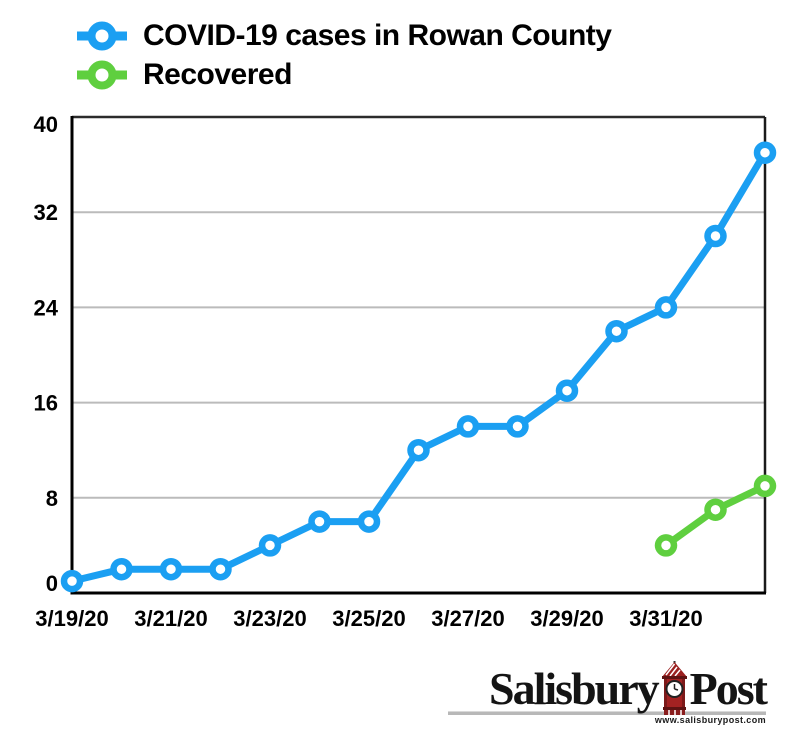  I want to click on legend-label-cases: COVID-19 cases in Rowan County, so click(377, 35).